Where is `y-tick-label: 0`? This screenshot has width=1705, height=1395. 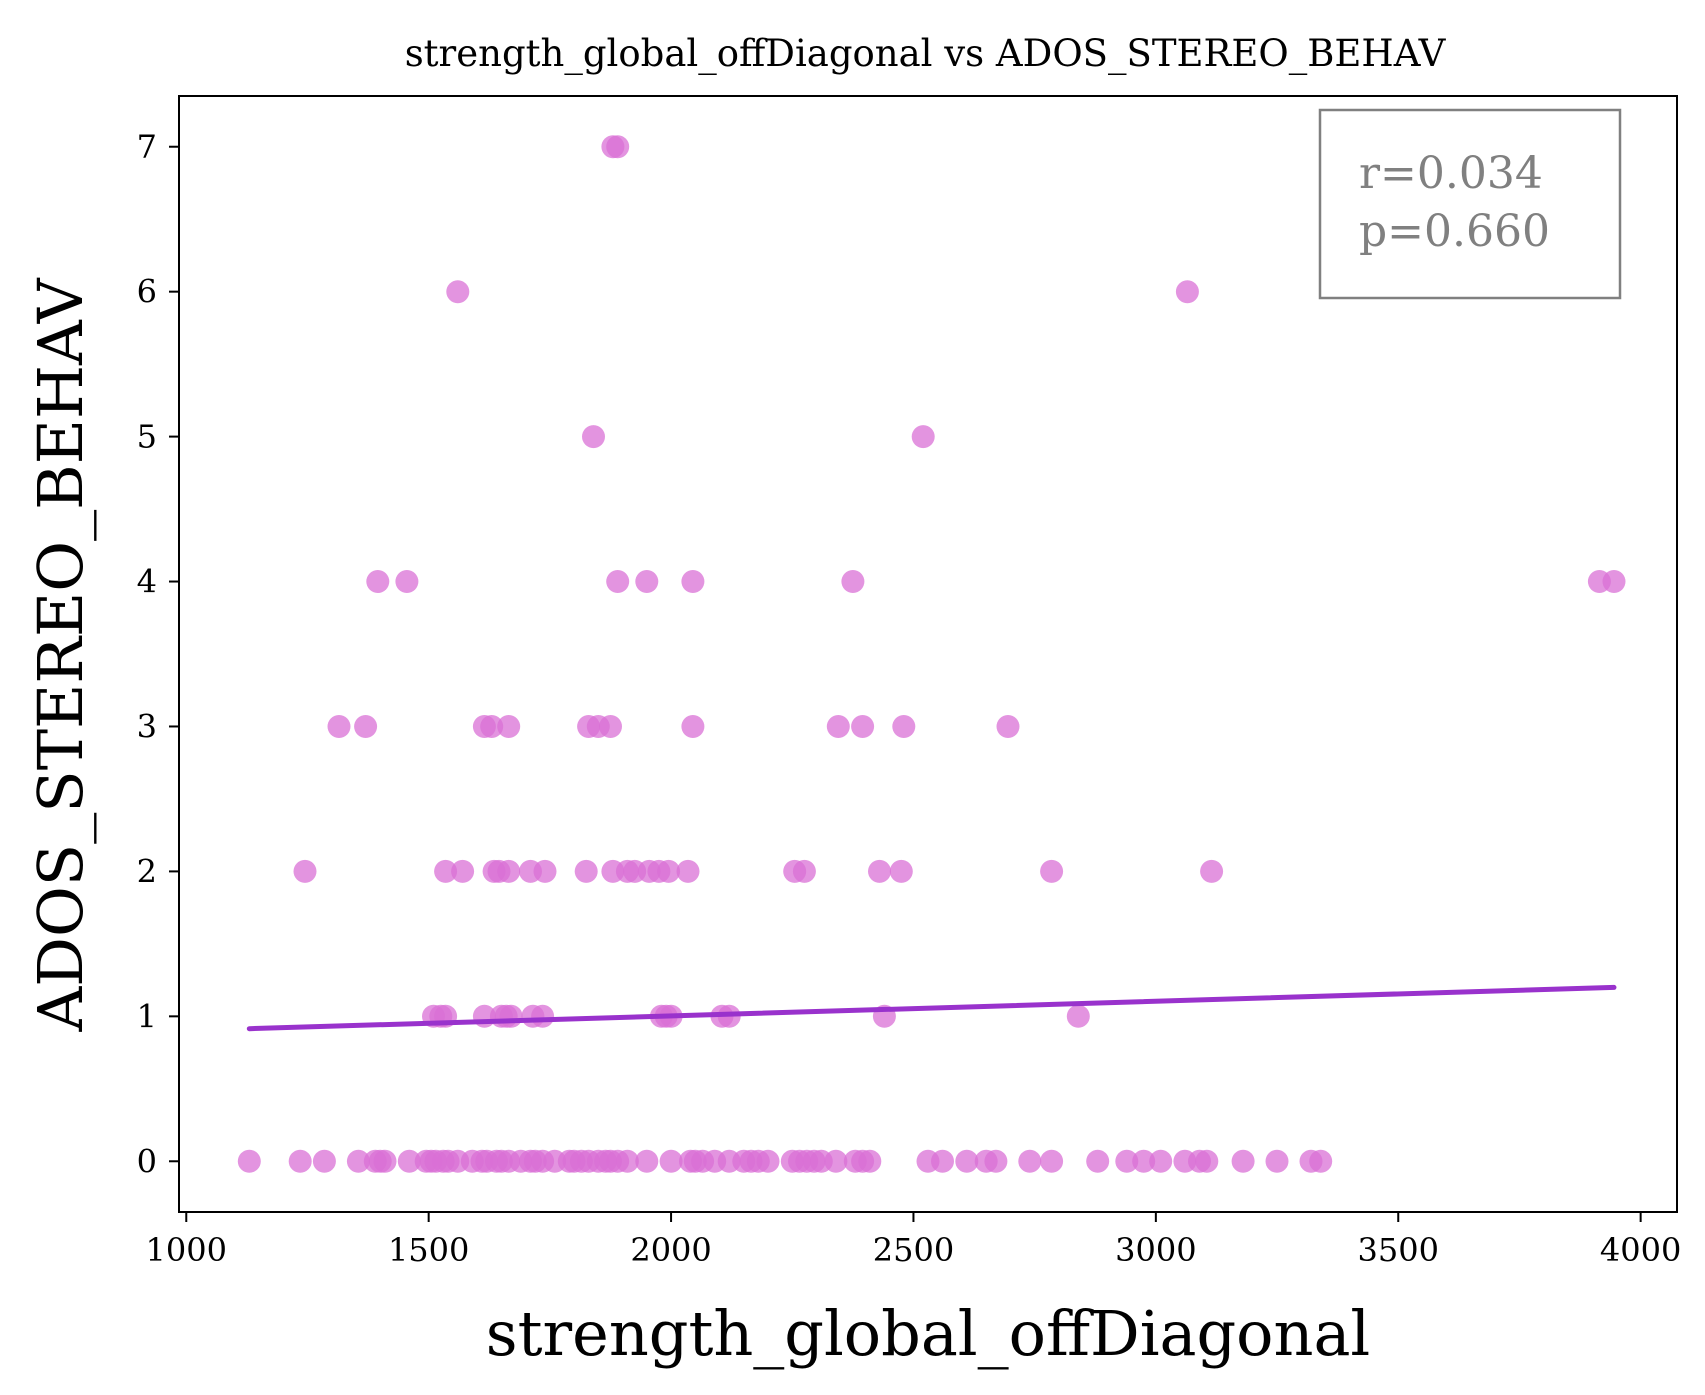 y-tick-label: 0 is located at coordinates (147, 1161).